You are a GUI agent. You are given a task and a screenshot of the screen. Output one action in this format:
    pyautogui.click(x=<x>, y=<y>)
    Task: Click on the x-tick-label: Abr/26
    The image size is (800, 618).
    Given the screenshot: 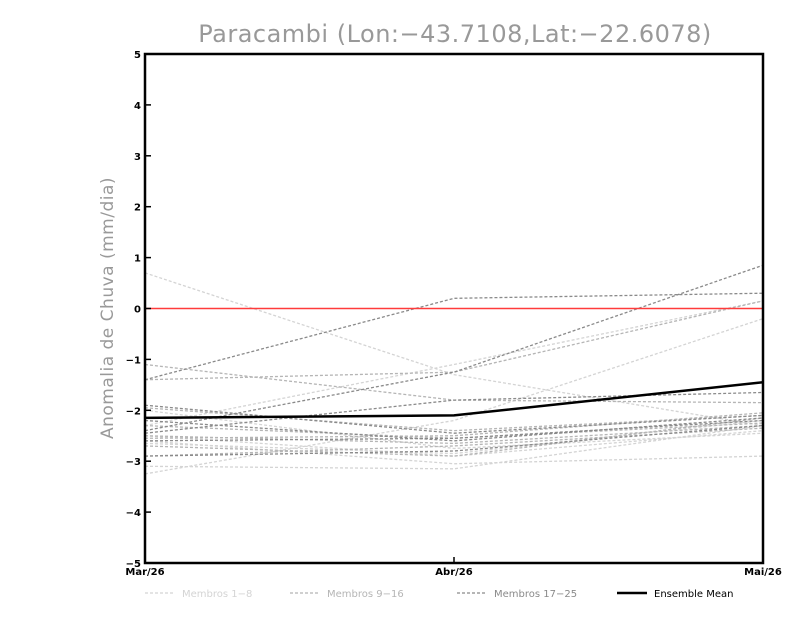 What is the action you would take?
    pyautogui.click(x=453, y=572)
    